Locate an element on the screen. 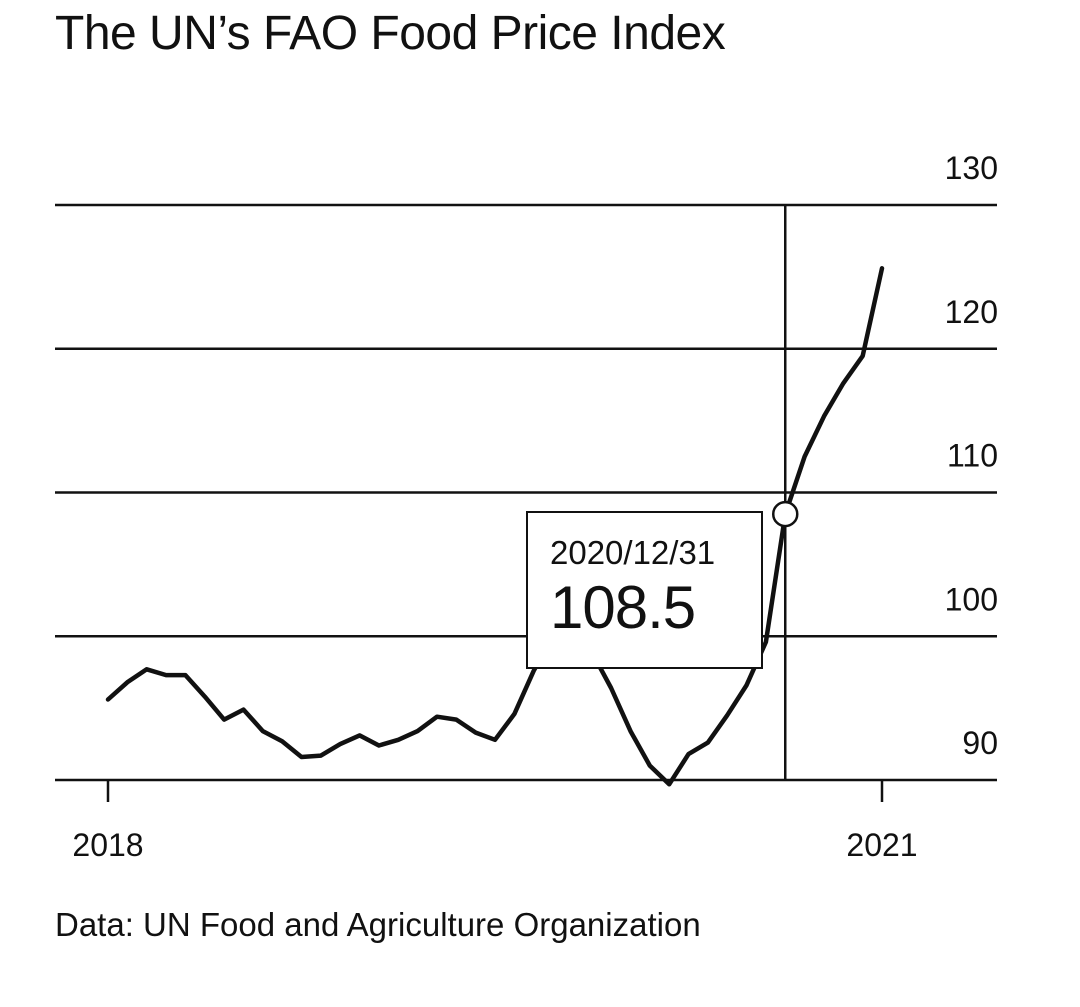 This screenshot has height=1007, width=1080. data-tooltip: 2020/12/31 108.5 is located at coordinates (644, 590).